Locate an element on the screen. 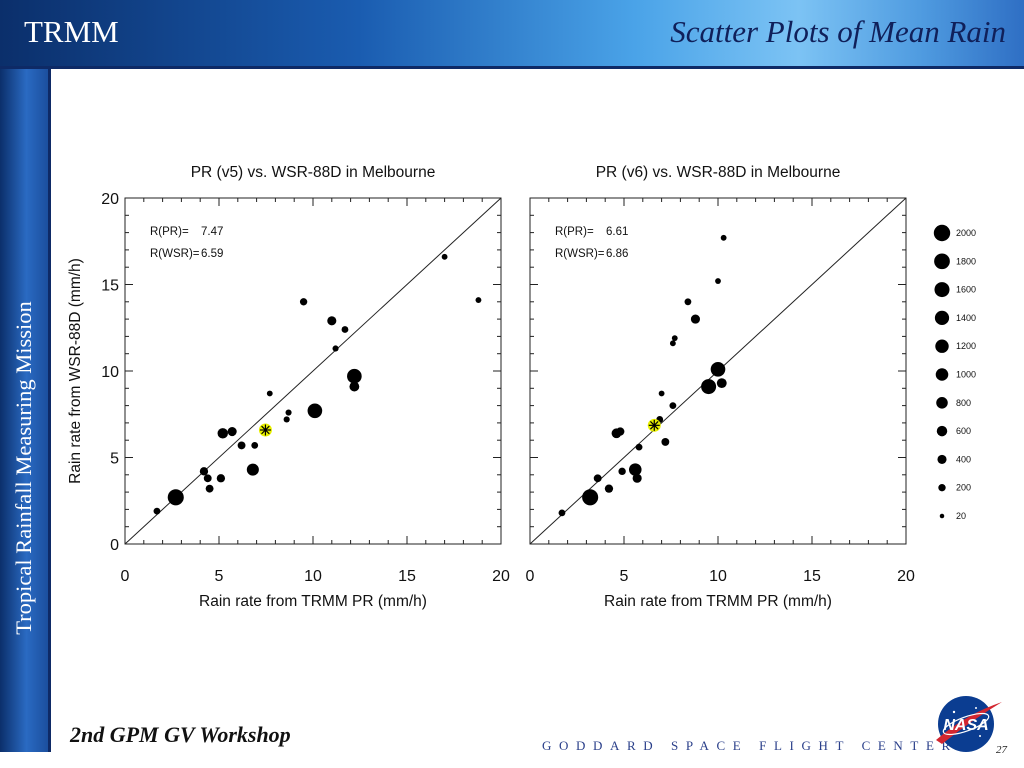 The height and width of the screenshot is (768, 1024). header-divider is located at coordinates (512, 67).